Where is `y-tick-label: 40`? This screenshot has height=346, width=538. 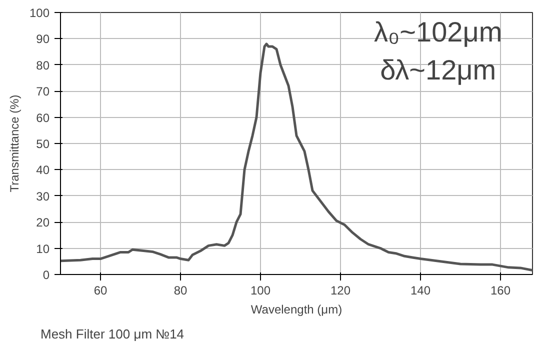
y-tick-label: 40 is located at coordinates (43, 170).